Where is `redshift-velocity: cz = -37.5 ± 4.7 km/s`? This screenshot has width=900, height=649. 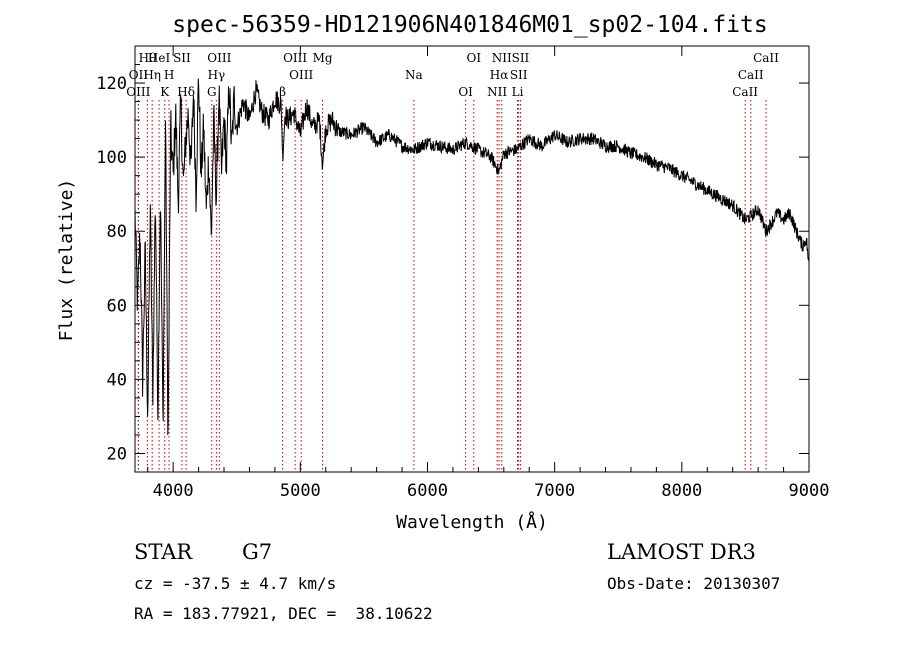 redshift-velocity: cz = -37.5 ± 4.7 km/s is located at coordinates (235, 583).